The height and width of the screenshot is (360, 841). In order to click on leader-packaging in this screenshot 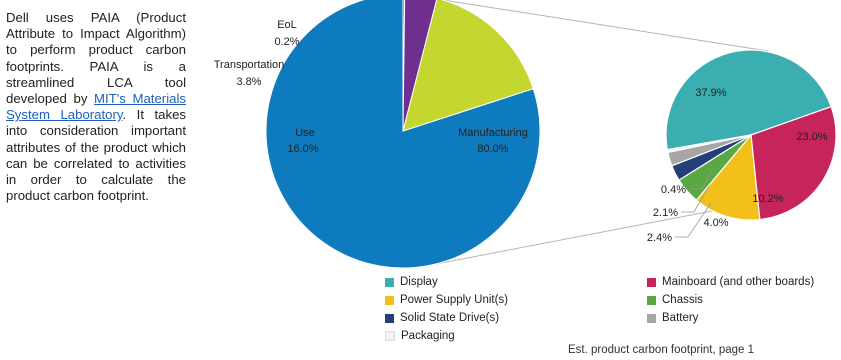, I will do `click(701, 179)`.